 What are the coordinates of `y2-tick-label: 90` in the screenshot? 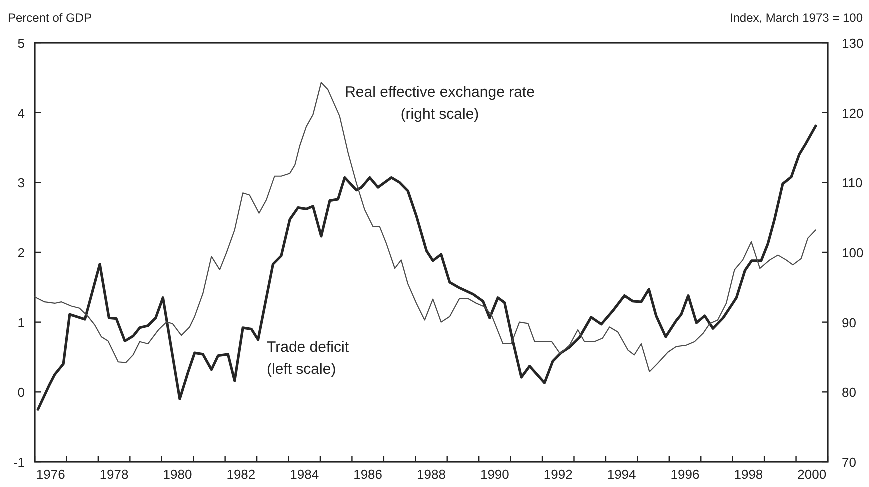 It's located at (849, 322).